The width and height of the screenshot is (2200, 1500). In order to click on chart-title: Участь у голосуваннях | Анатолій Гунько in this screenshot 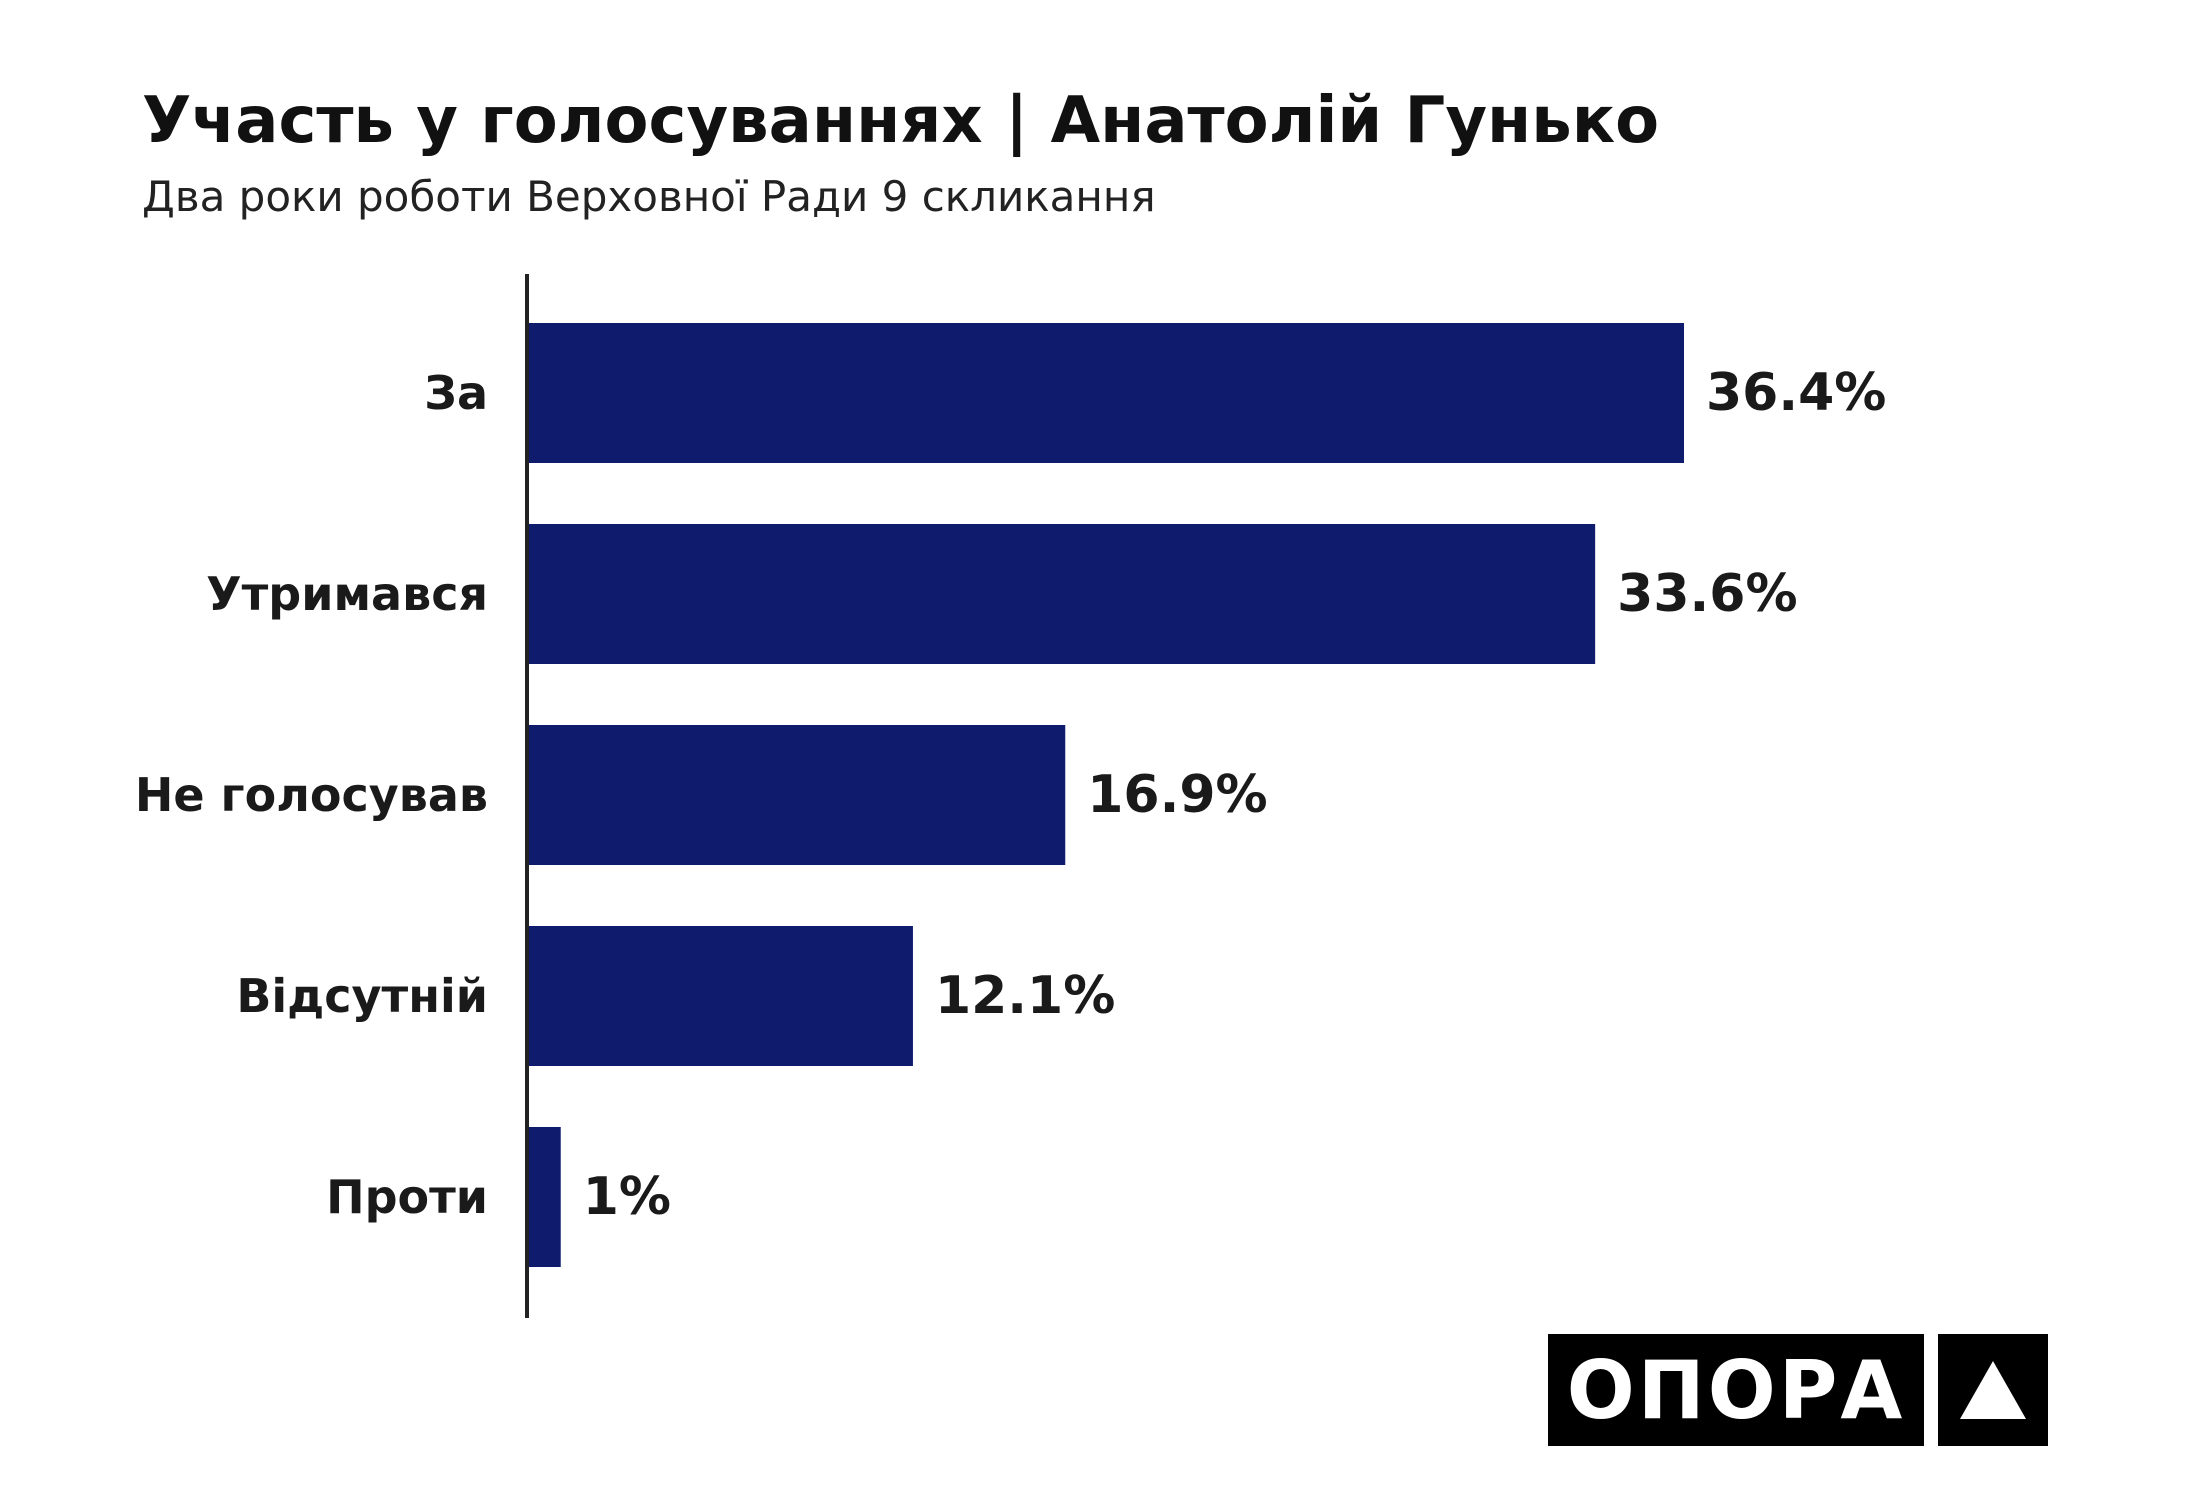, I will do `click(901, 121)`.